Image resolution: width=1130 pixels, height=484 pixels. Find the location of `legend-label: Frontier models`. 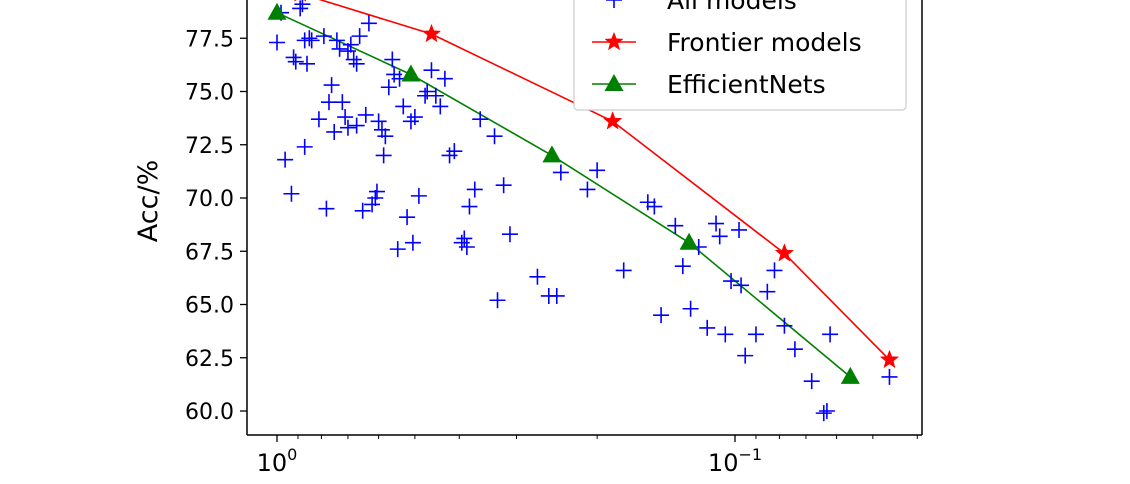

legend-label: Frontier models is located at coordinates (764, 42).